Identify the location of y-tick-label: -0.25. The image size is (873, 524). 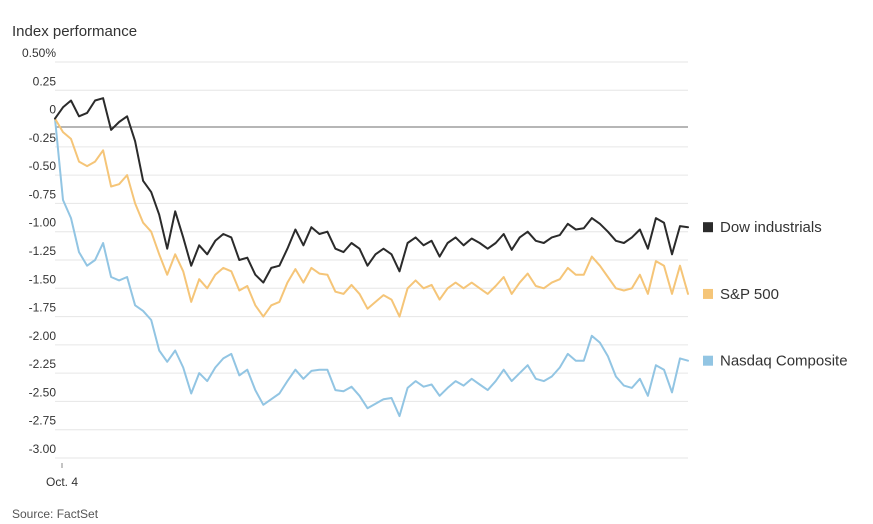
(43, 138).